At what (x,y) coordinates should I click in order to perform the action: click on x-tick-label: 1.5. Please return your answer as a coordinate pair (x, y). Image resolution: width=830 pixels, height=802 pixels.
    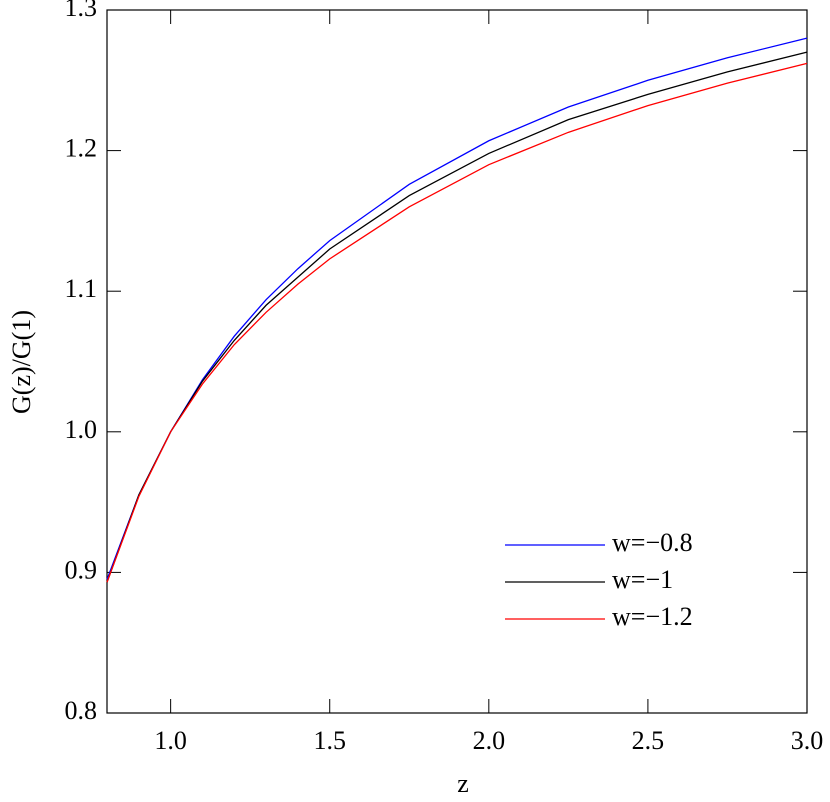
    Looking at the image, I should click on (329, 740).